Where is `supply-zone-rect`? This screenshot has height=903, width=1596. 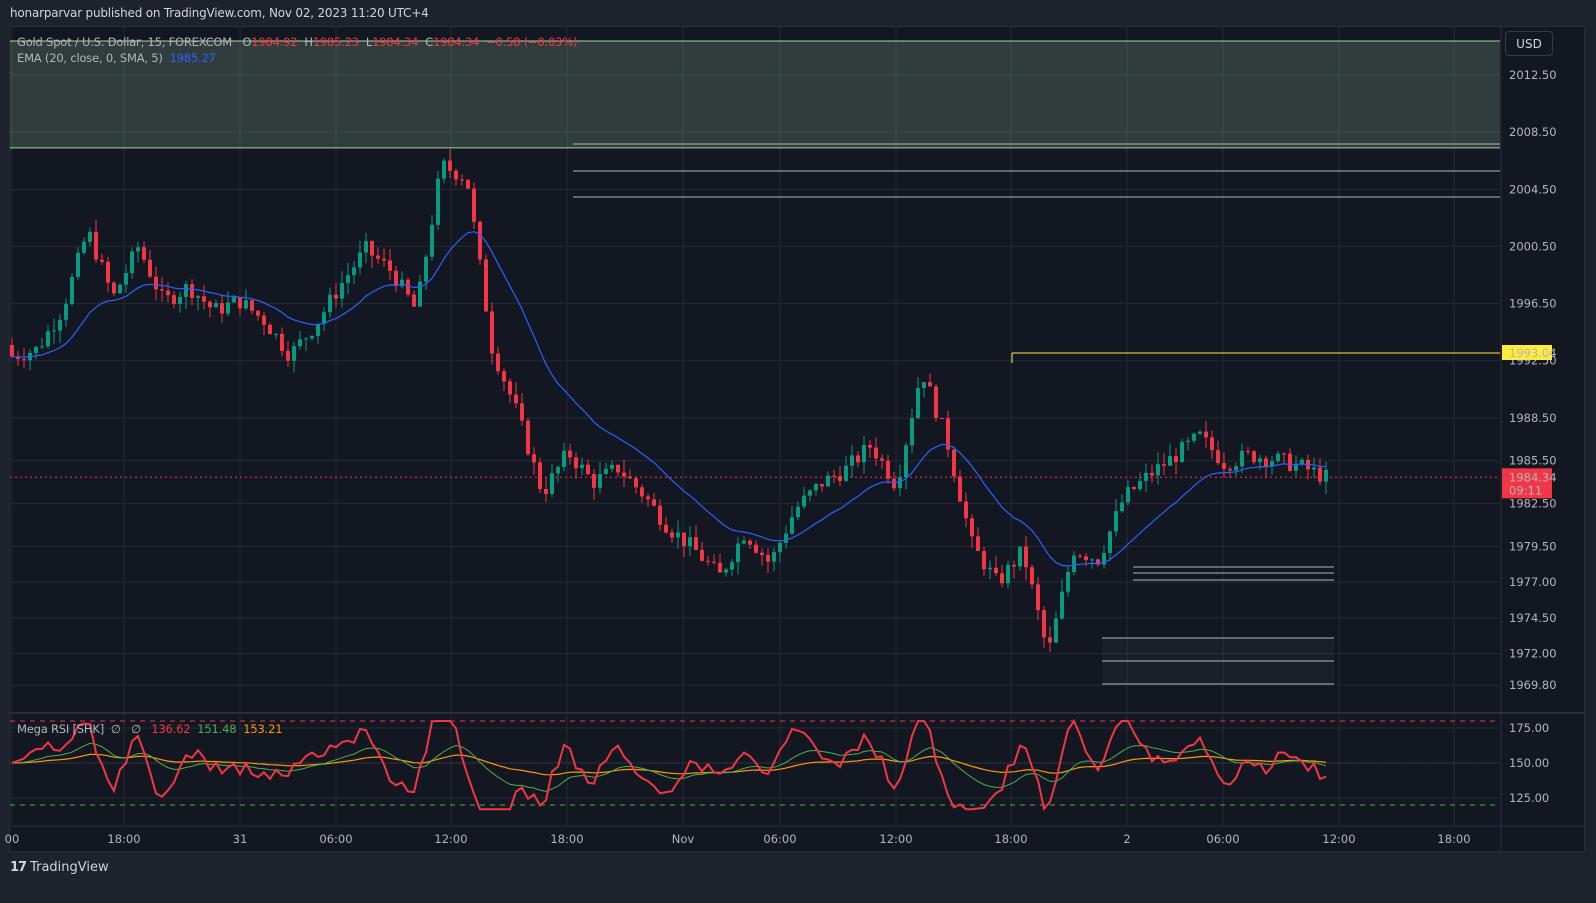
supply-zone-rect is located at coordinates (755, 94).